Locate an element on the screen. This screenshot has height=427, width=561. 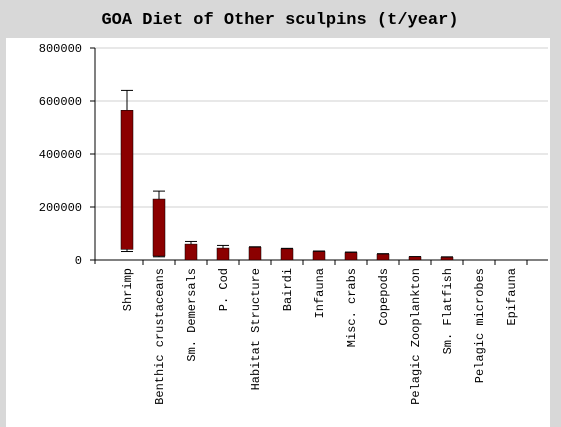
x-tick-label: Bairdi is located at coordinates (288, 289).